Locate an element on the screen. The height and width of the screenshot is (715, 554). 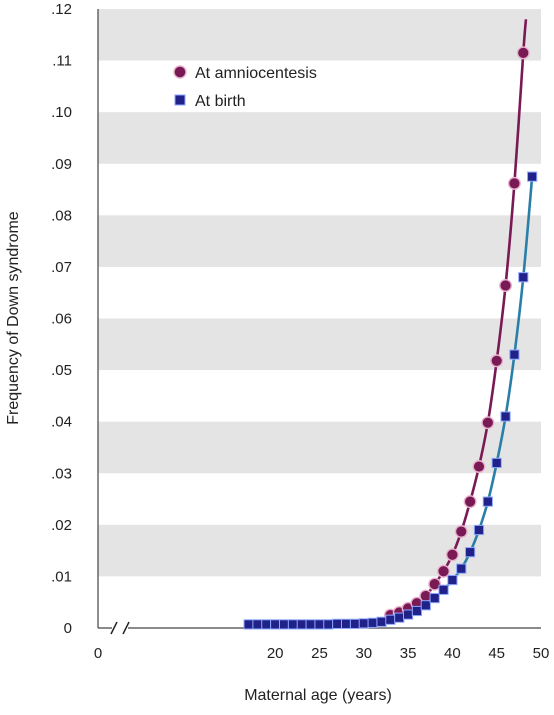
x-tick-label: 20 is located at coordinates (275, 653).